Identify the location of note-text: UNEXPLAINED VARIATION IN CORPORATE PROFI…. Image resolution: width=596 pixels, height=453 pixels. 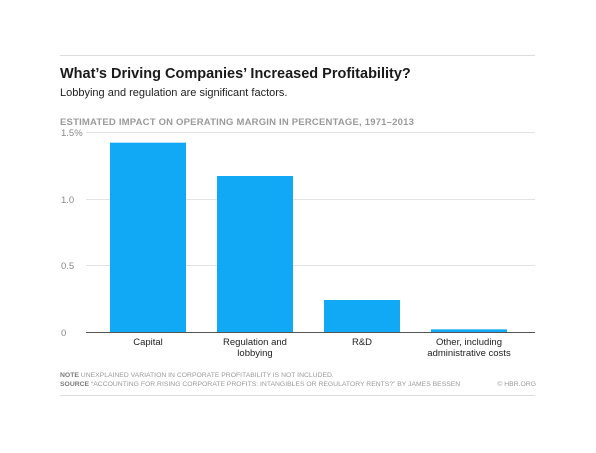
(207, 375).